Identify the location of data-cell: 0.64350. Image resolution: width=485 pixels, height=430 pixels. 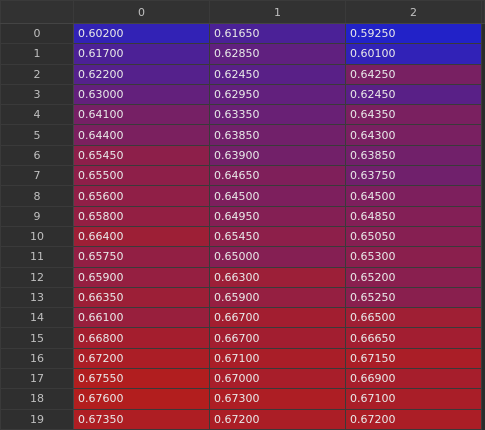
(413, 115).